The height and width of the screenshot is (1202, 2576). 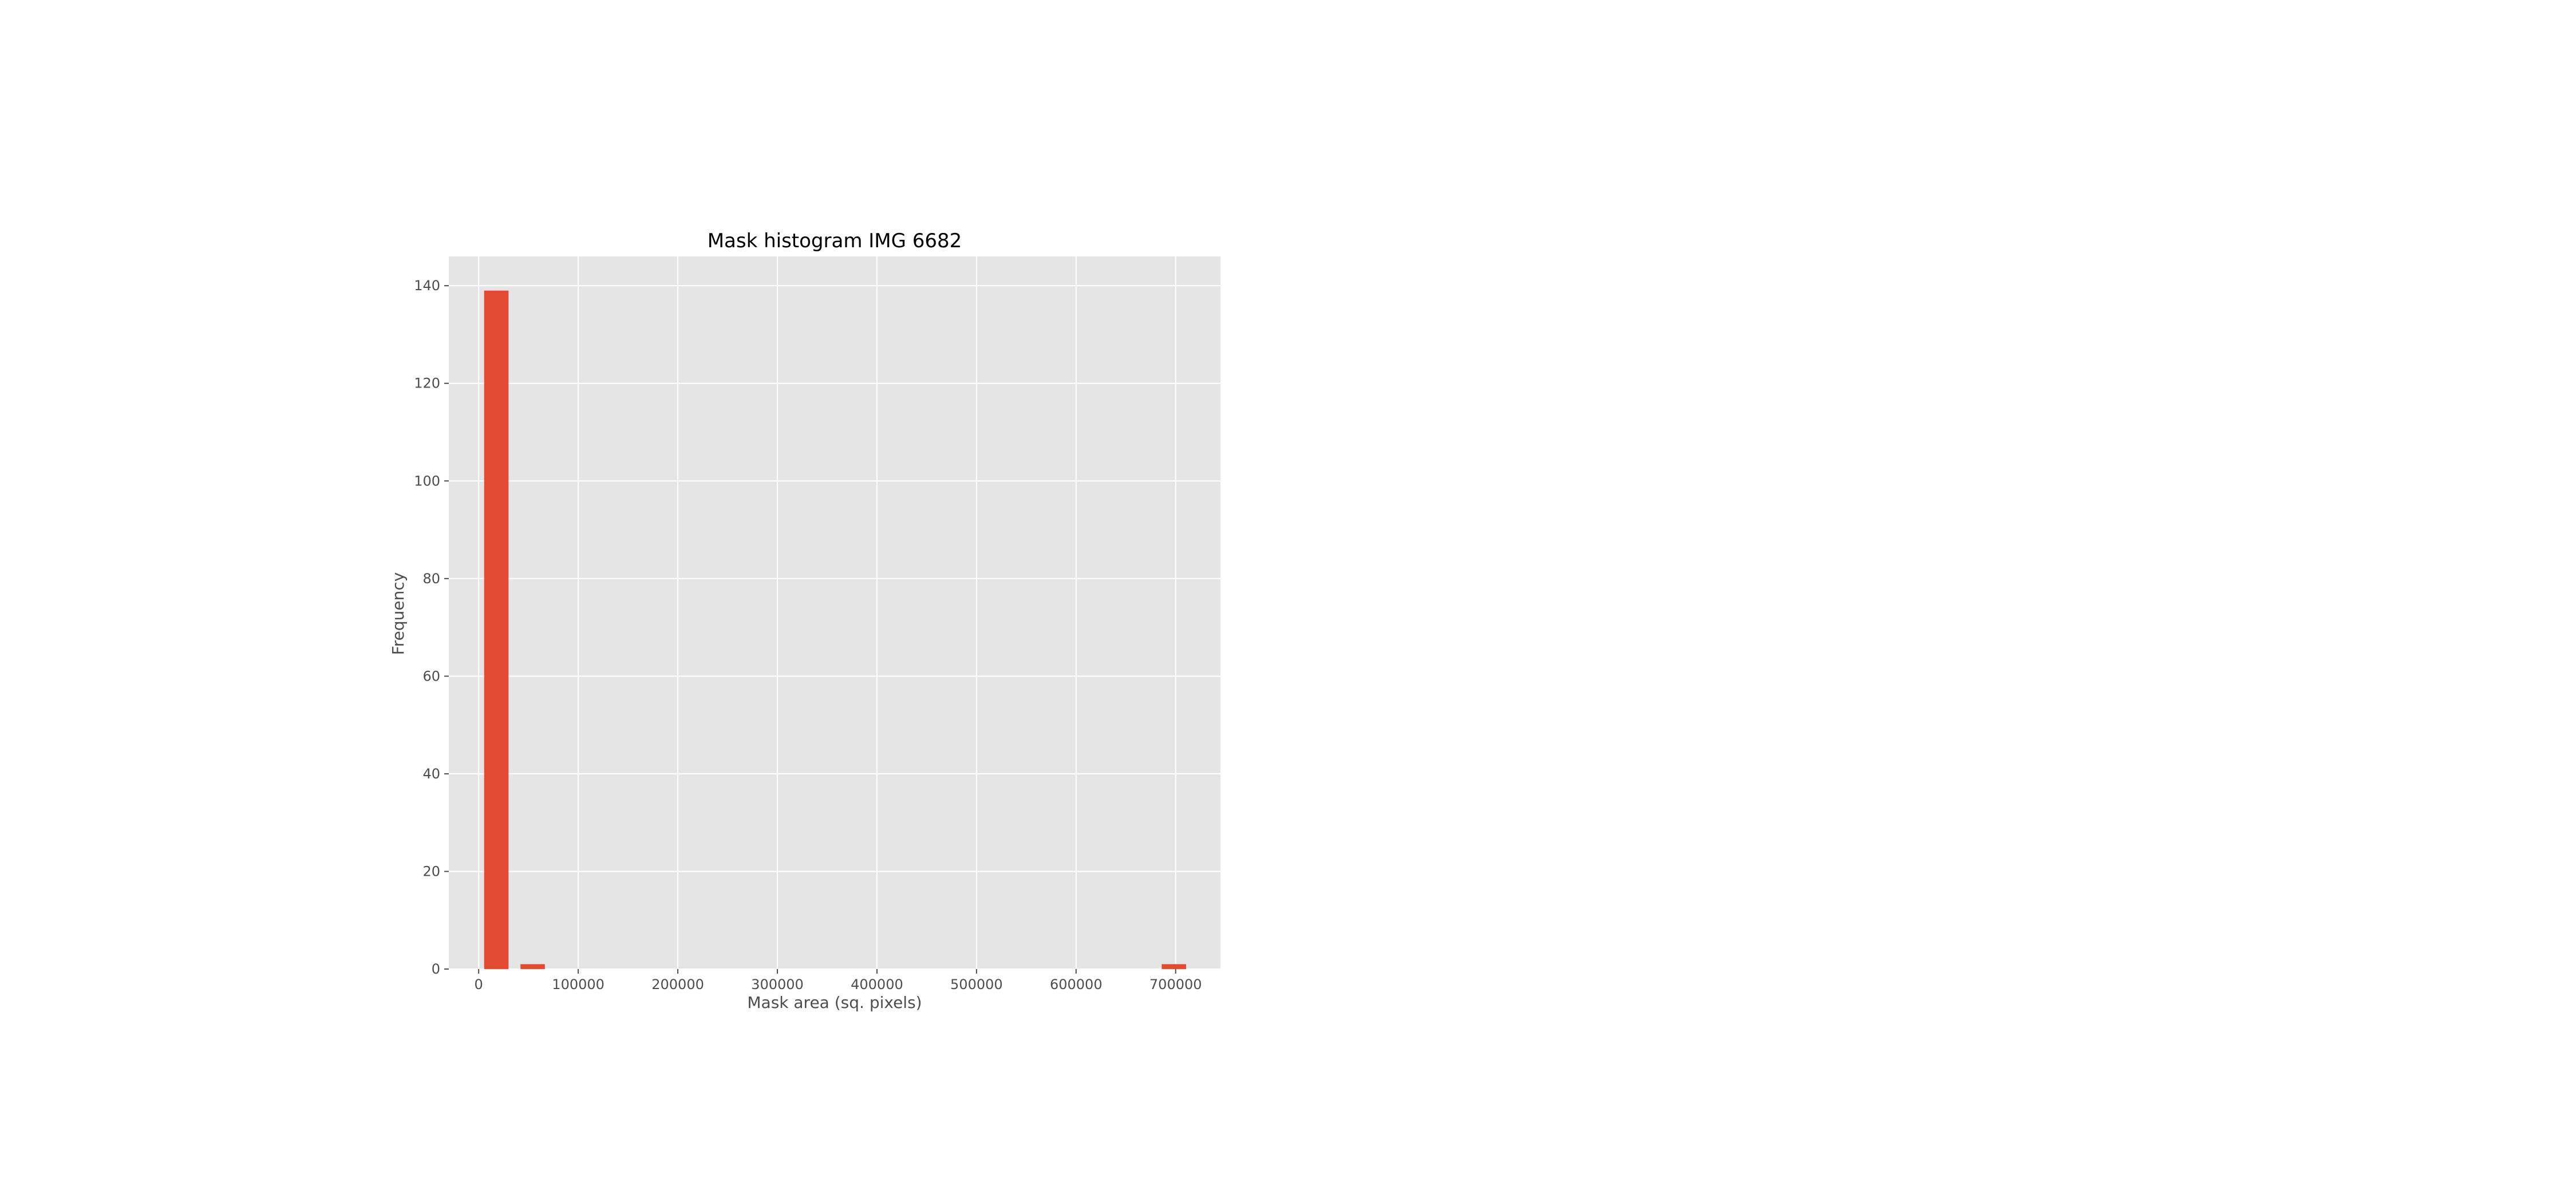 I want to click on y-tick-label: 0, so click(x=436, y=969).